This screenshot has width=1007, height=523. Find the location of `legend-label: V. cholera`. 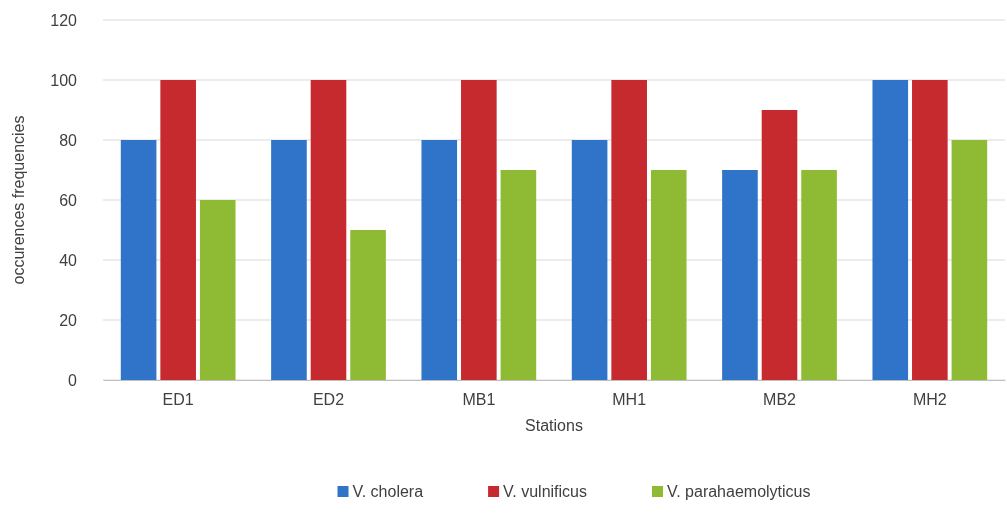

legend-label: V. cholera is located at coordinates (388, 491).